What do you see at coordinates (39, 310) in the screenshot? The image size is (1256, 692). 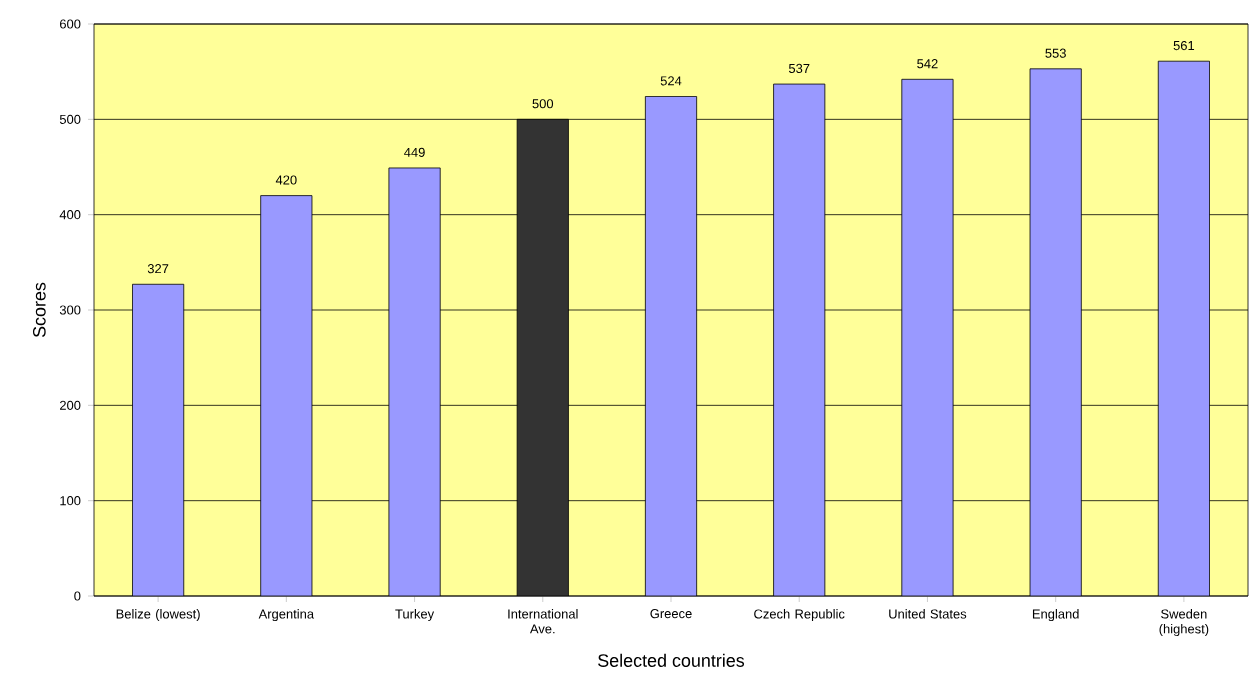 I see `y-axis-title: Scores` at bounding box center [39, 310].